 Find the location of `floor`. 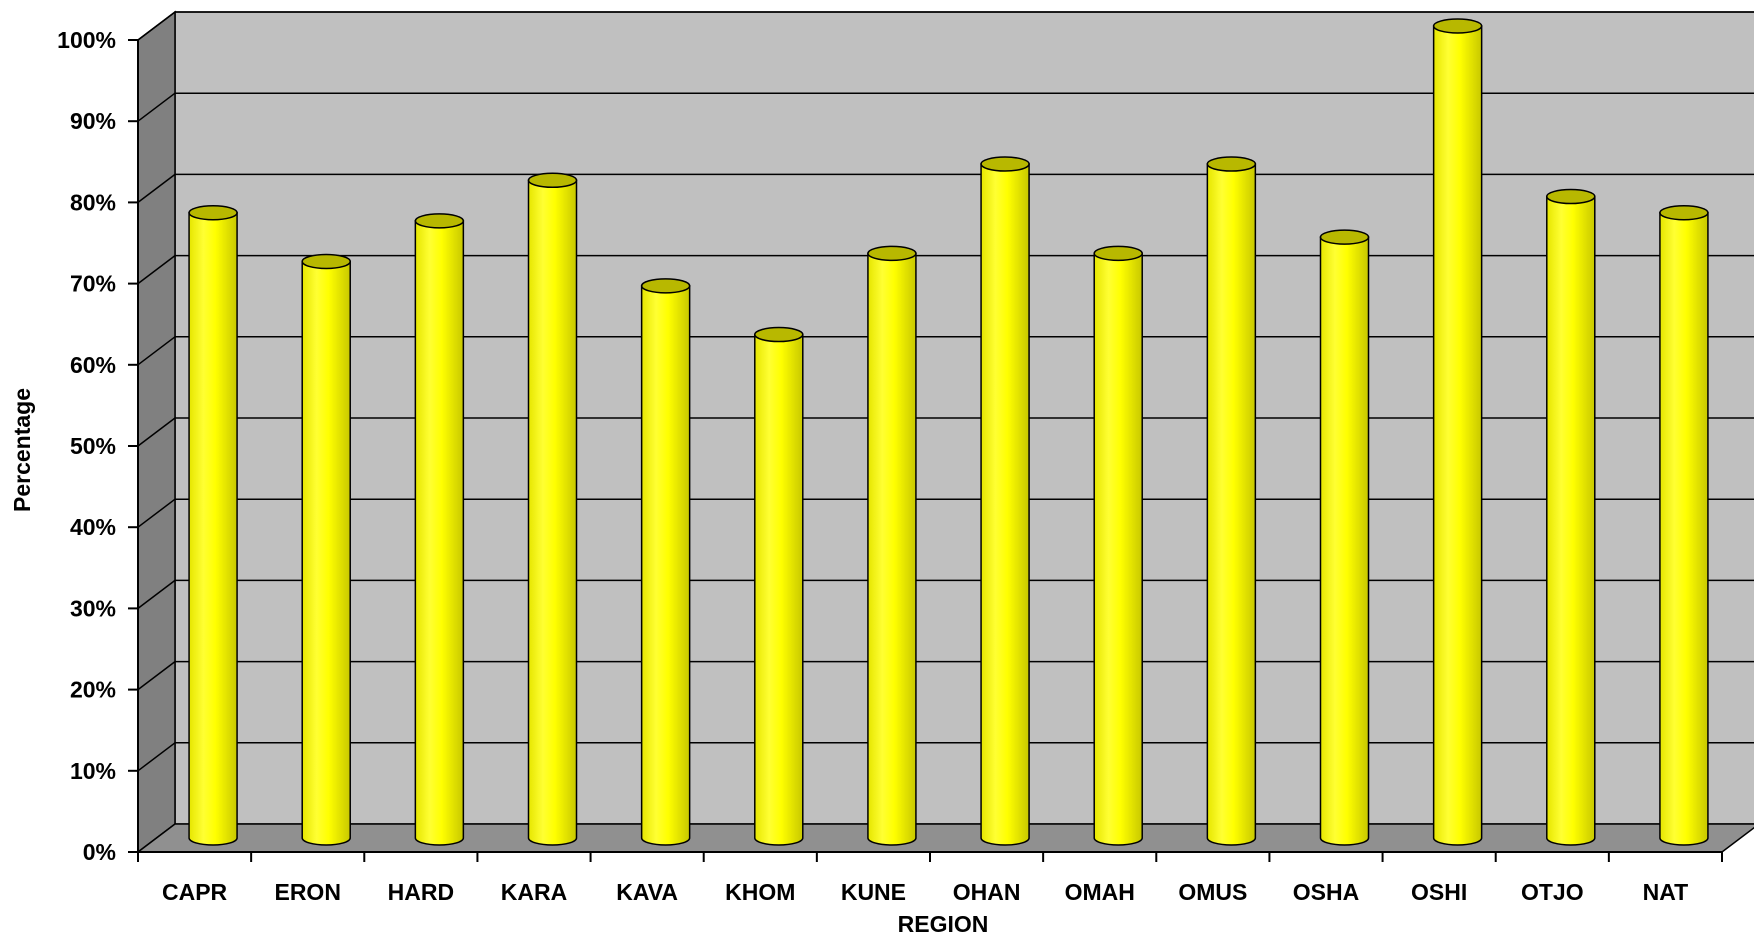

floor is located at coordinates (944, 838).